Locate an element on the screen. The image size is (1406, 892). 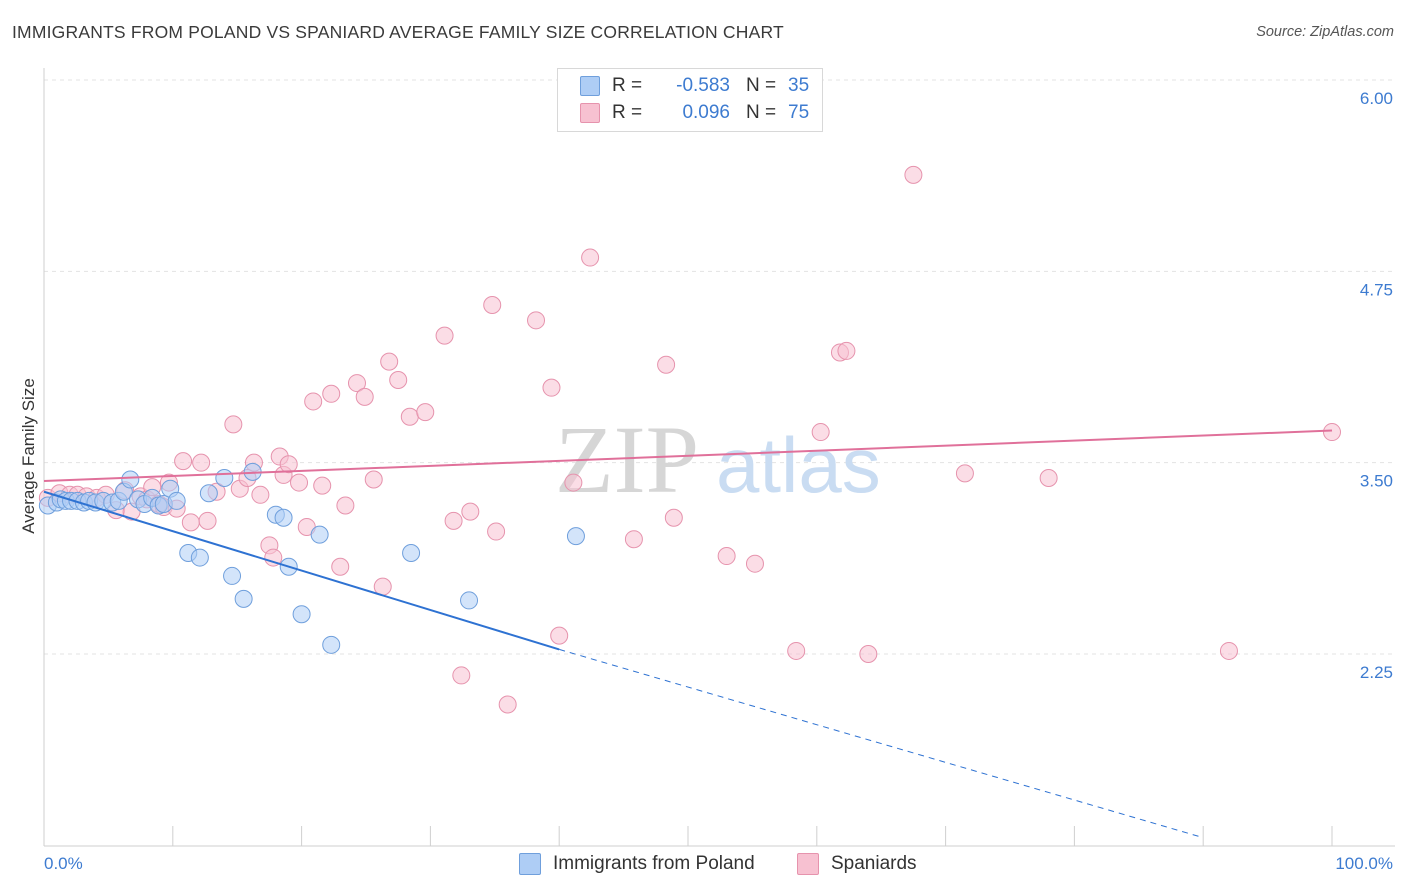
x-tick-label-min: 0.0% is located at coordinates (63, 863).